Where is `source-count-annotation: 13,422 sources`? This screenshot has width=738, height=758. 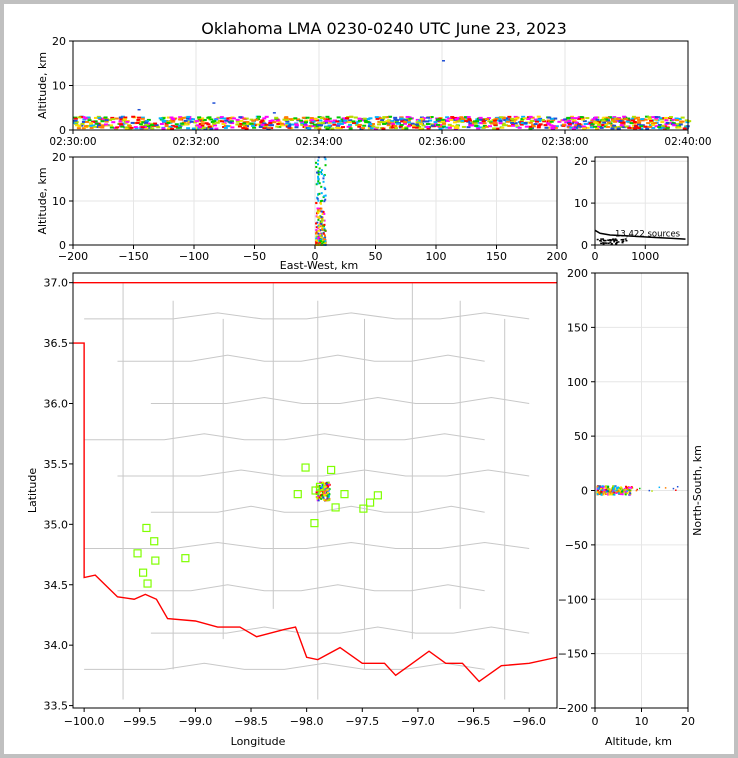
source-count-annotation: 13,422 sources is located at coordinates (648, 235).